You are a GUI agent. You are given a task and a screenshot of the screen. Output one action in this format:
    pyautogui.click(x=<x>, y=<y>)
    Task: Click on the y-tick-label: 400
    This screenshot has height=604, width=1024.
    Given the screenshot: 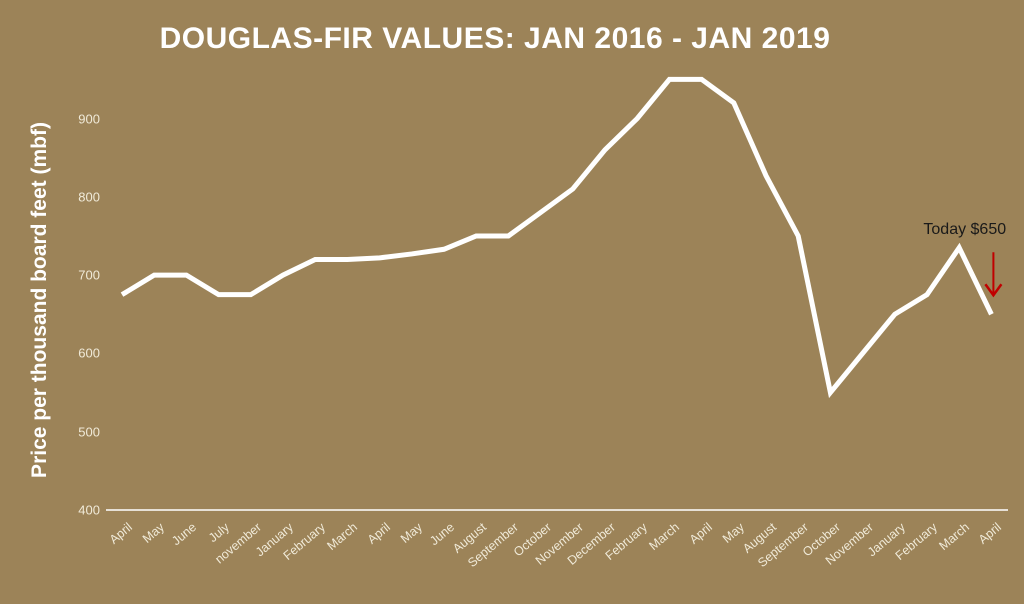 What is the action you would take?
    pyautogui.click(x=89, y=510)
    